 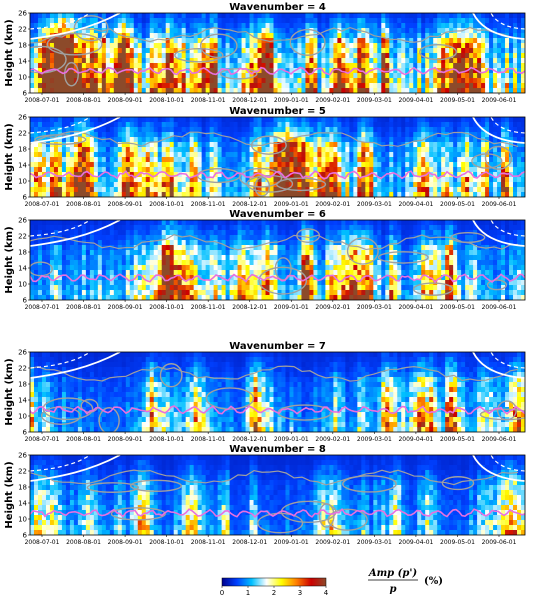 What do you see at coordinates (248, 593) in the screenshot?
I see `colorbar-tick-label: 1` at bounding box center [248, 593].